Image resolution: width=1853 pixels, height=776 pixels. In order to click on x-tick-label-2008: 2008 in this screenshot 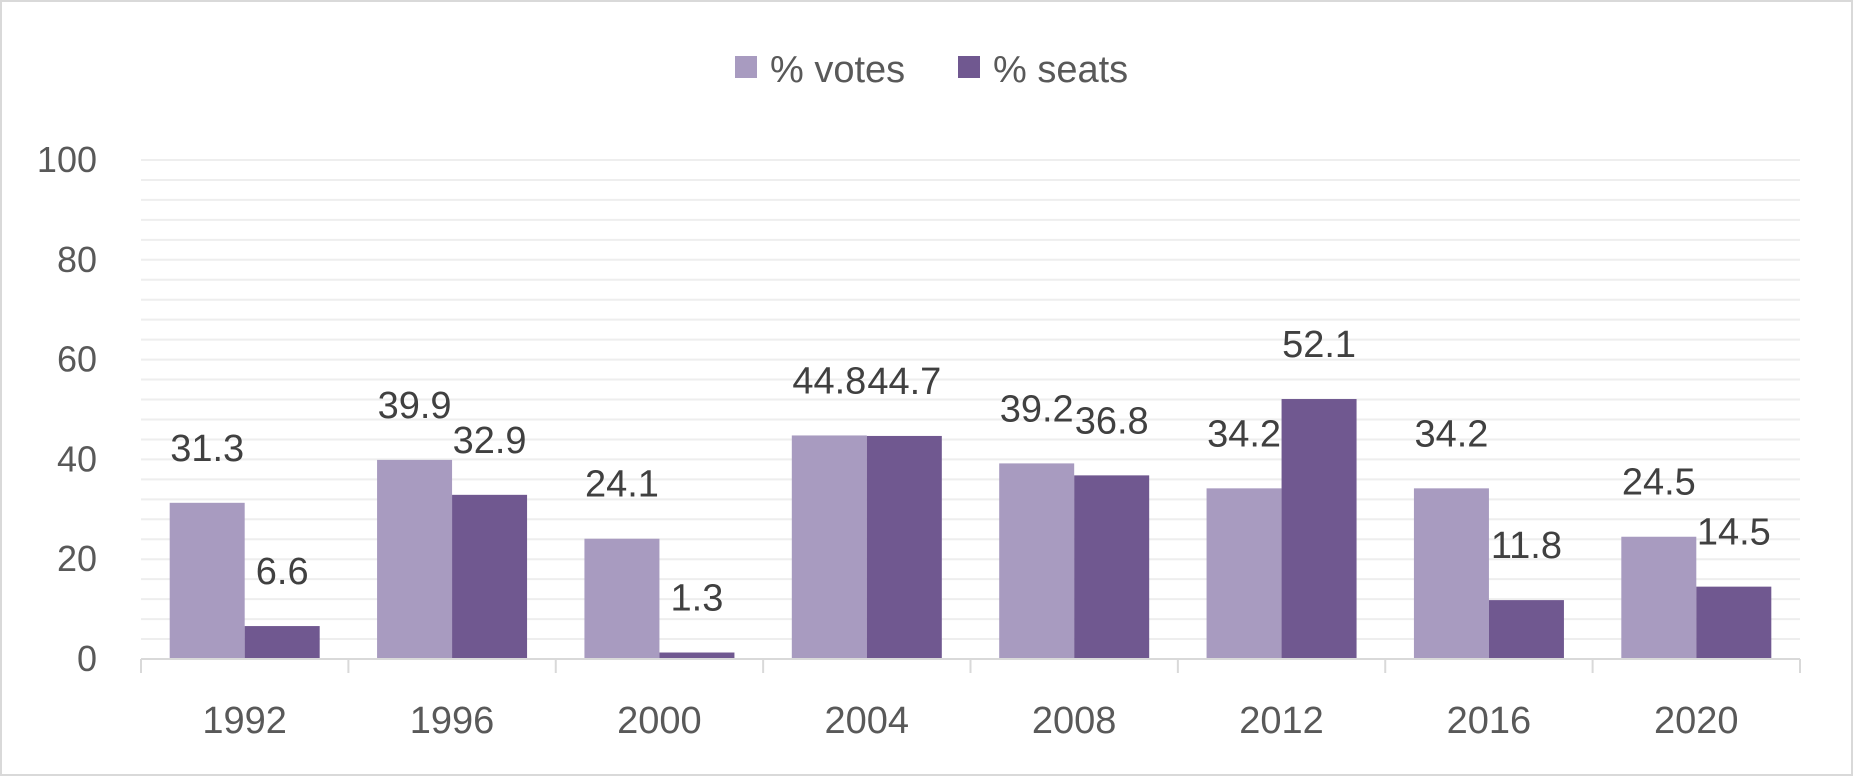, I will do `click(1074, 721)`.